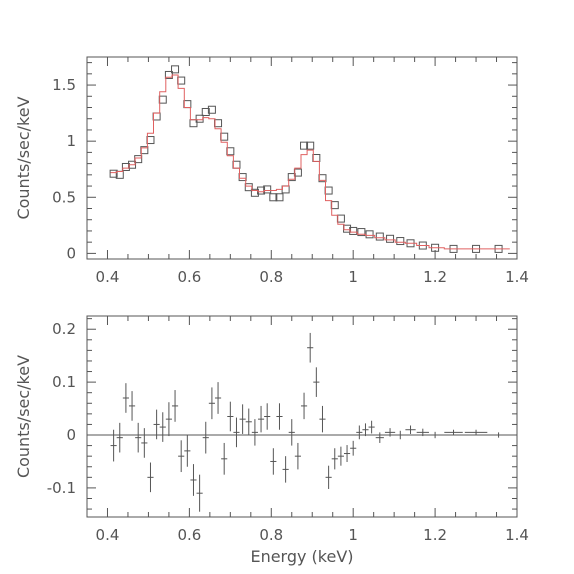  I want to click on y-tick-label: 1, so click(71, 141).